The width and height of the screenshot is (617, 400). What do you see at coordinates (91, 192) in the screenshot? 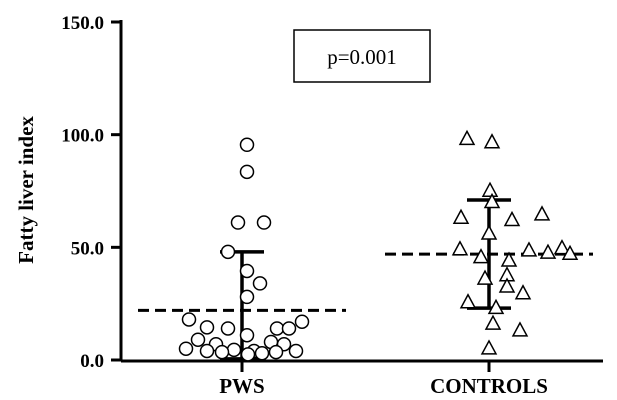
I see `y-ticks: 0.0 50.0 100.0 150.0` at bounding box center [91, 192].